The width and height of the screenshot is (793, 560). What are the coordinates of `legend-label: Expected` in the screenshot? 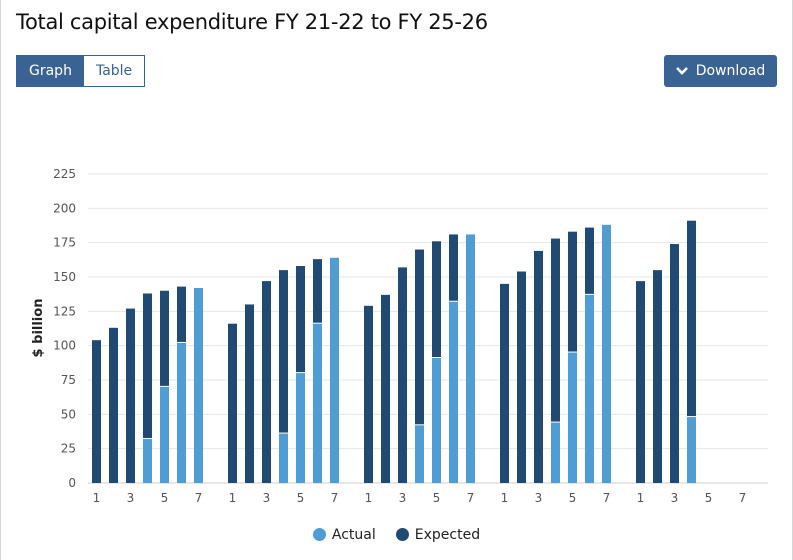 It's located at (447, 535).